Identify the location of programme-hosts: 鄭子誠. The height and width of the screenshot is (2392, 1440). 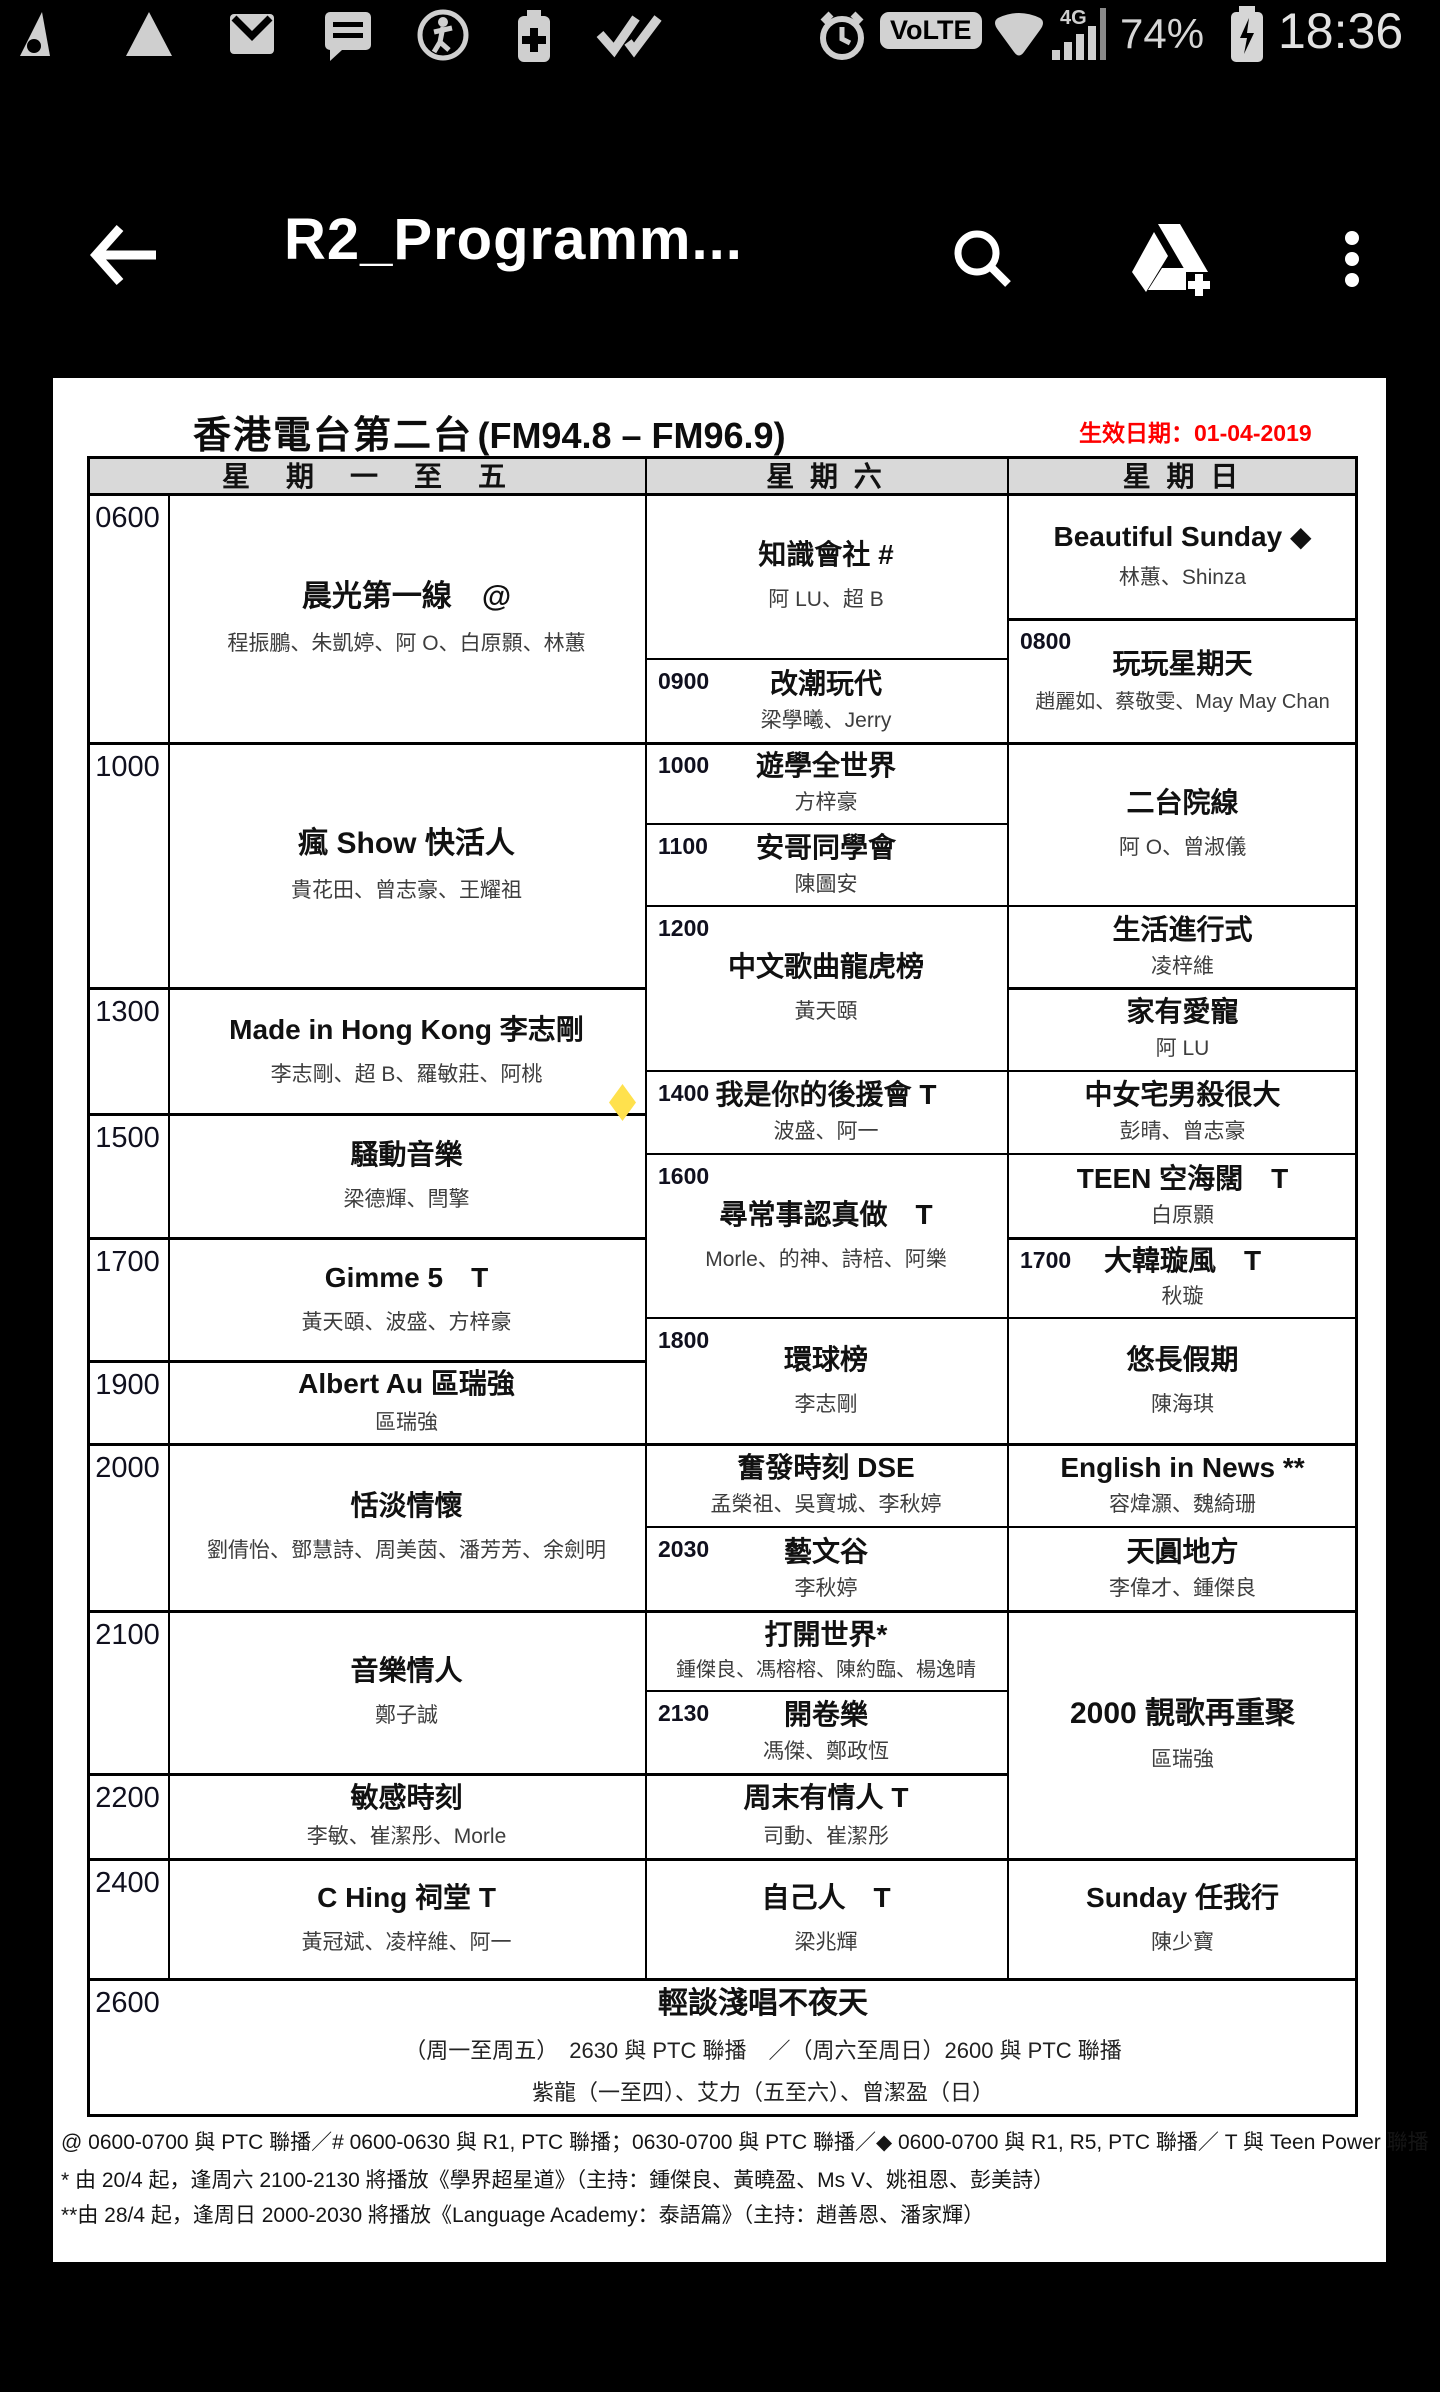
(406, 1716).